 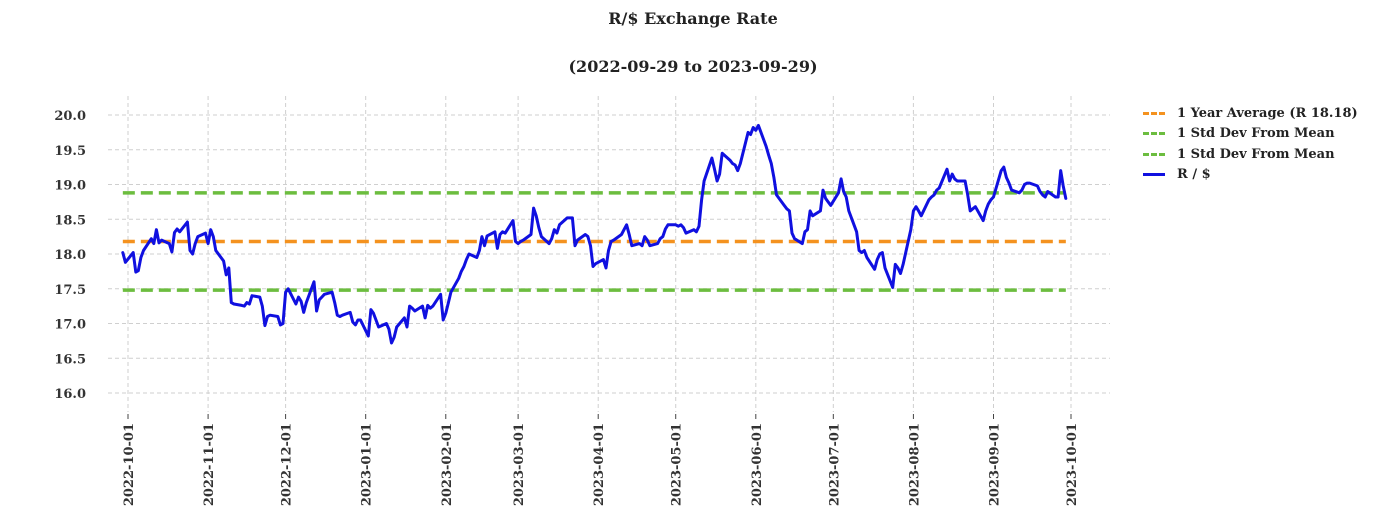 What do you see at coordinates (70, 116) in the screenshot?
I see `y-tick-label: 20.0` at bounding box center [70, 116].